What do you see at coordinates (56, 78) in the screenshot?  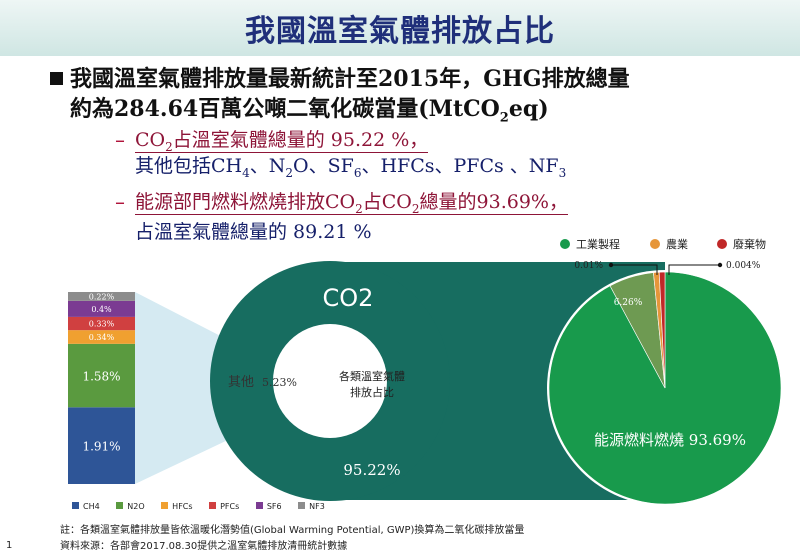 I see `bullet-square-icon` at bounding box center [56, 78].